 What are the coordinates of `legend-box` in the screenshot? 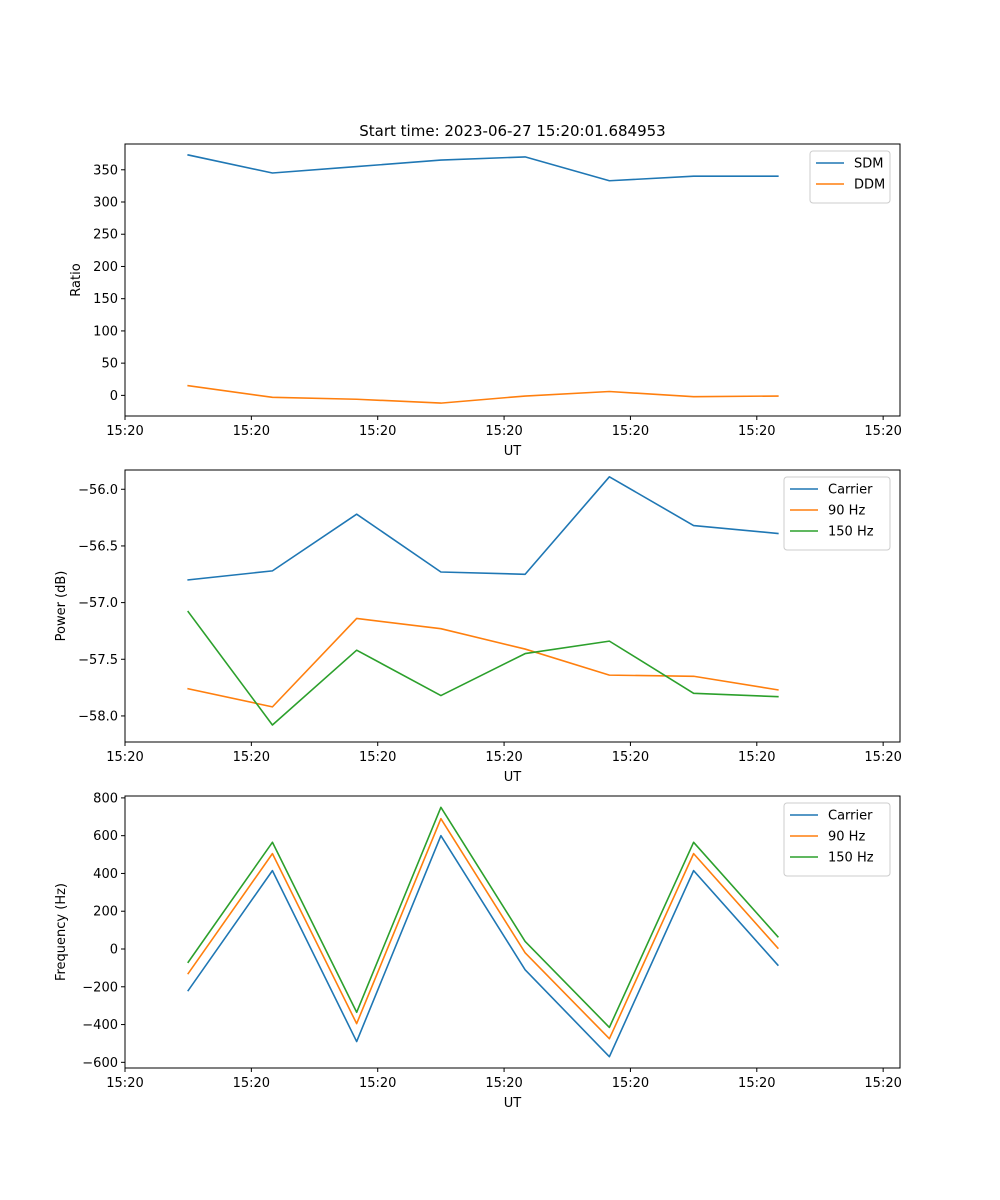 It's located at (850, 177).